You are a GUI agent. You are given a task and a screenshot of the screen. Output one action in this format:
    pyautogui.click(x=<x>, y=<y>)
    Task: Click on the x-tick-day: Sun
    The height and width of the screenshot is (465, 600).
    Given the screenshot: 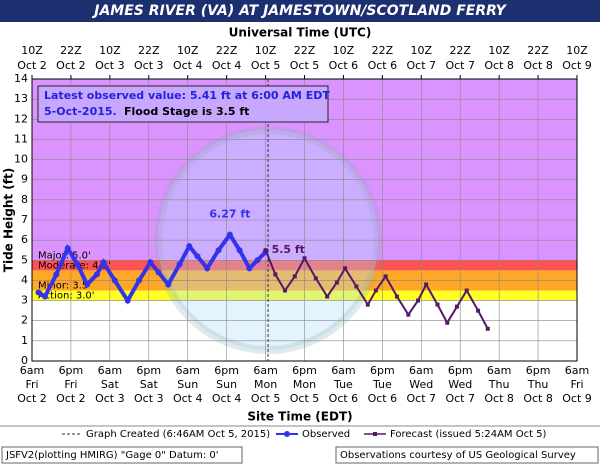 What is the action you would take?
    pyautogui.click(x=226, y=384)
    